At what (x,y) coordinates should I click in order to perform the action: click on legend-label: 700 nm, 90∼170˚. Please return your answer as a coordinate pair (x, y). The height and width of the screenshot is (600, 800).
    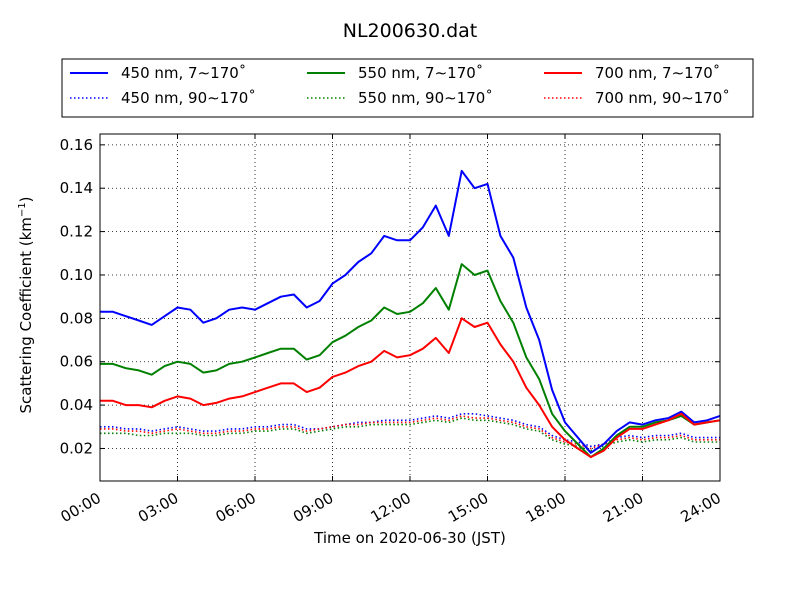
    Looking at the image, I should click on (662, 98).